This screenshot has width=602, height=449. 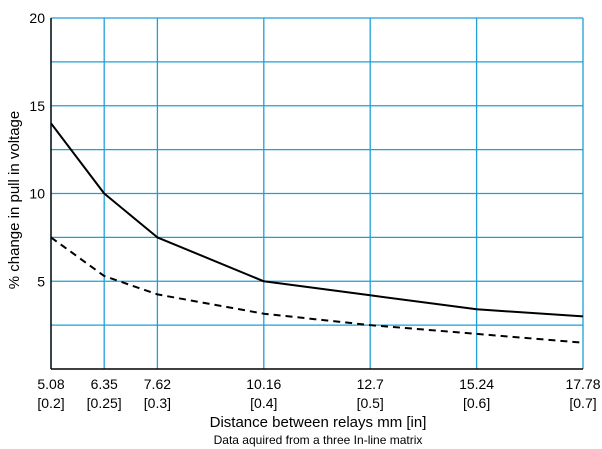 I want to click on chart-note: Data aquired from a three In-line matrix, so click(x=318, y=440).